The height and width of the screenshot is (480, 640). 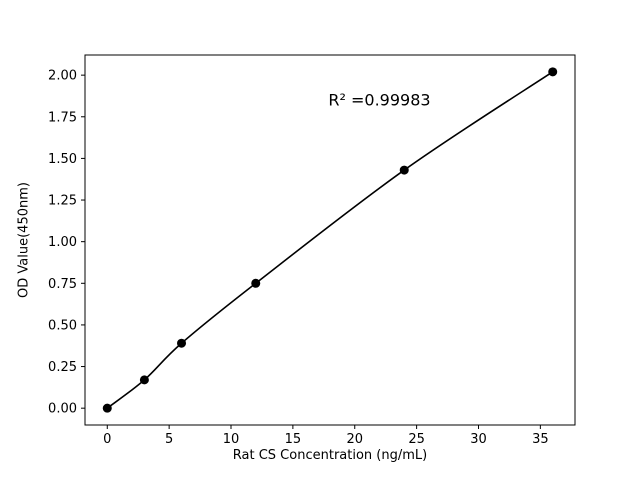 What do you see at coordinates (62, 159) in the screenshot?
I see `y-tick-label: 1.50` at bounding box center [62, 159].